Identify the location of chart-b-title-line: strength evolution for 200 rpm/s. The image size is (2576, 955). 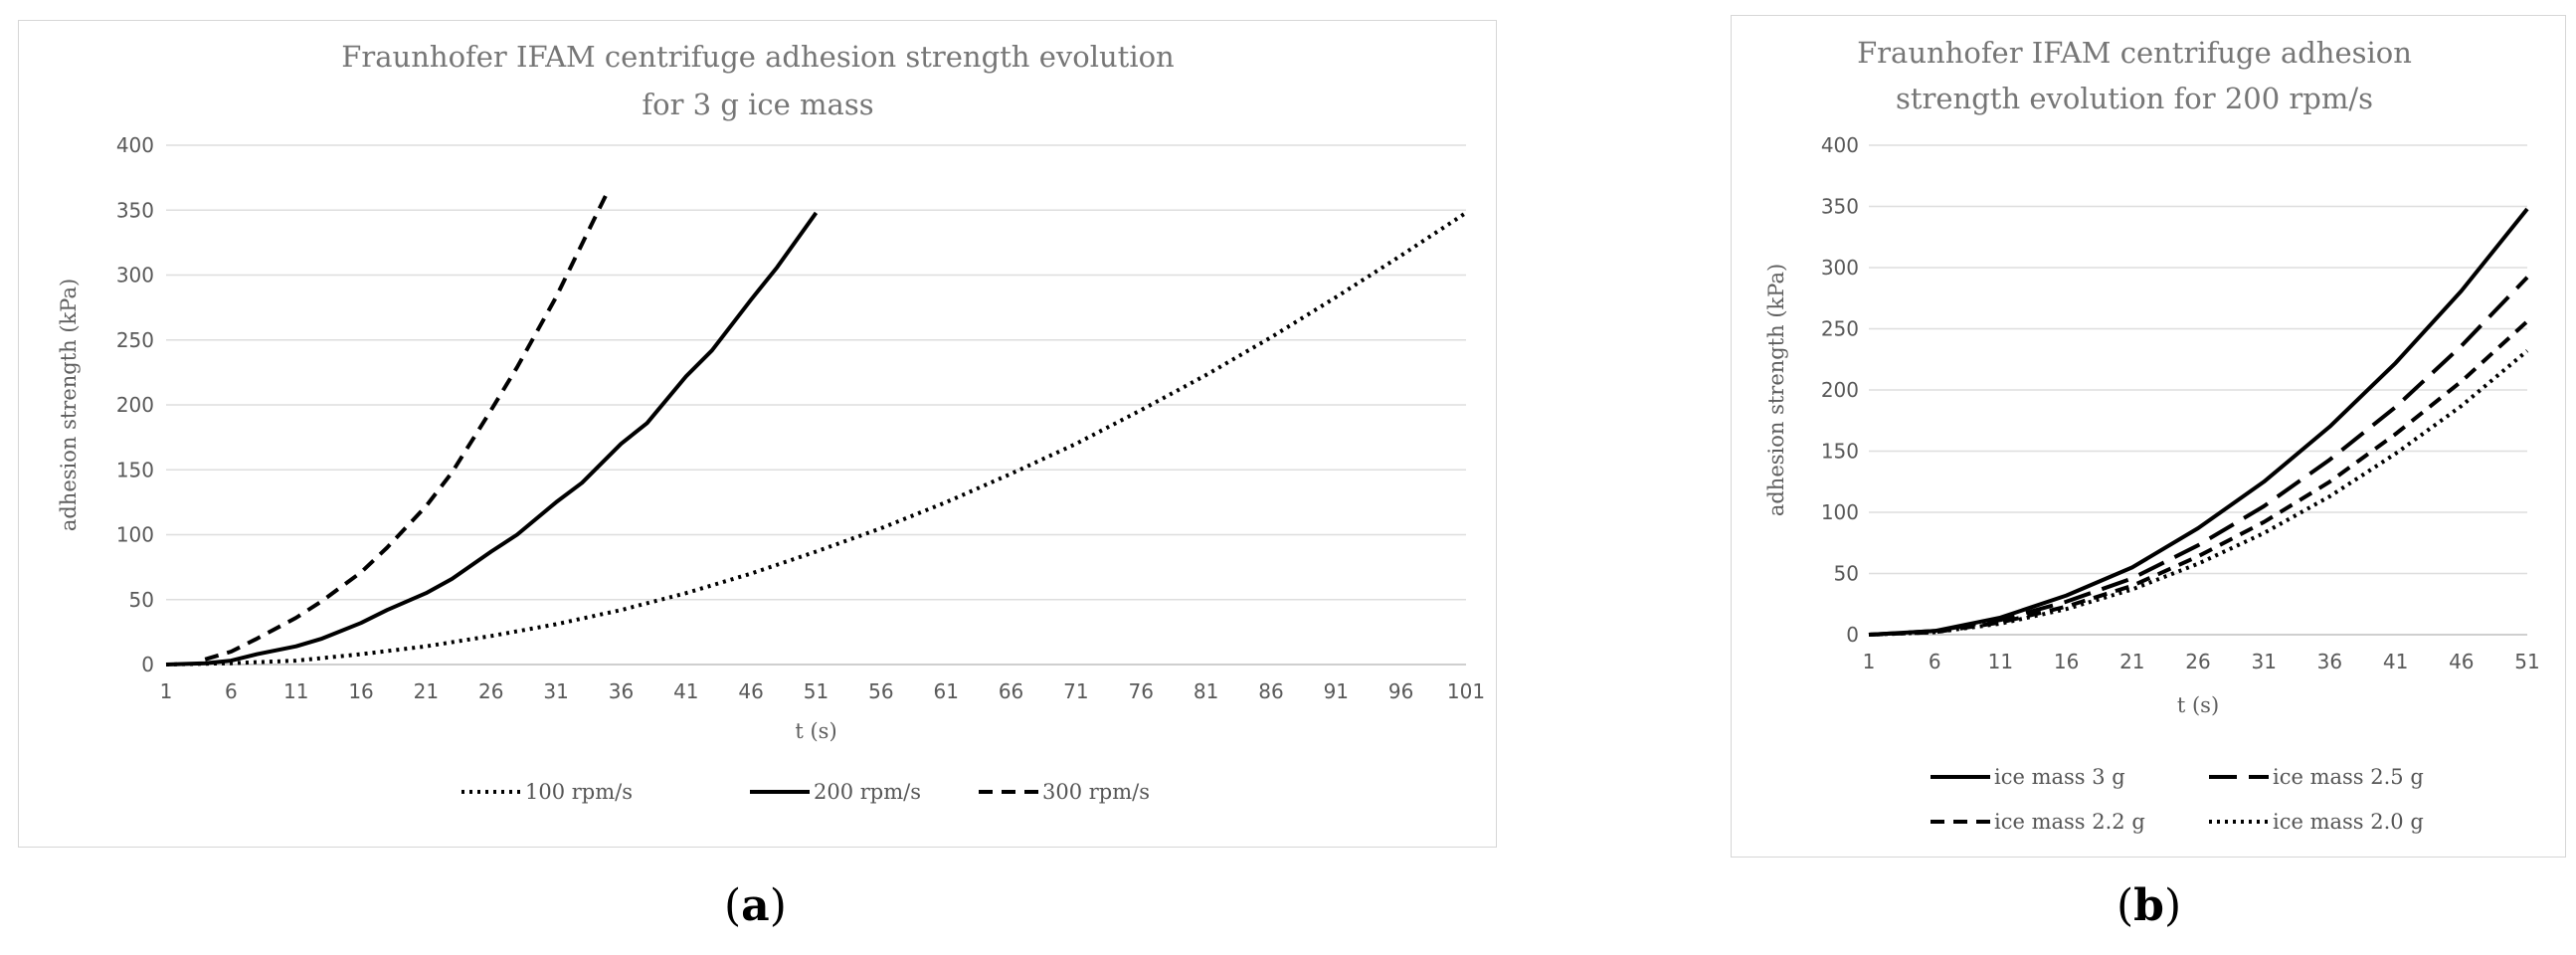
(2134, 98).